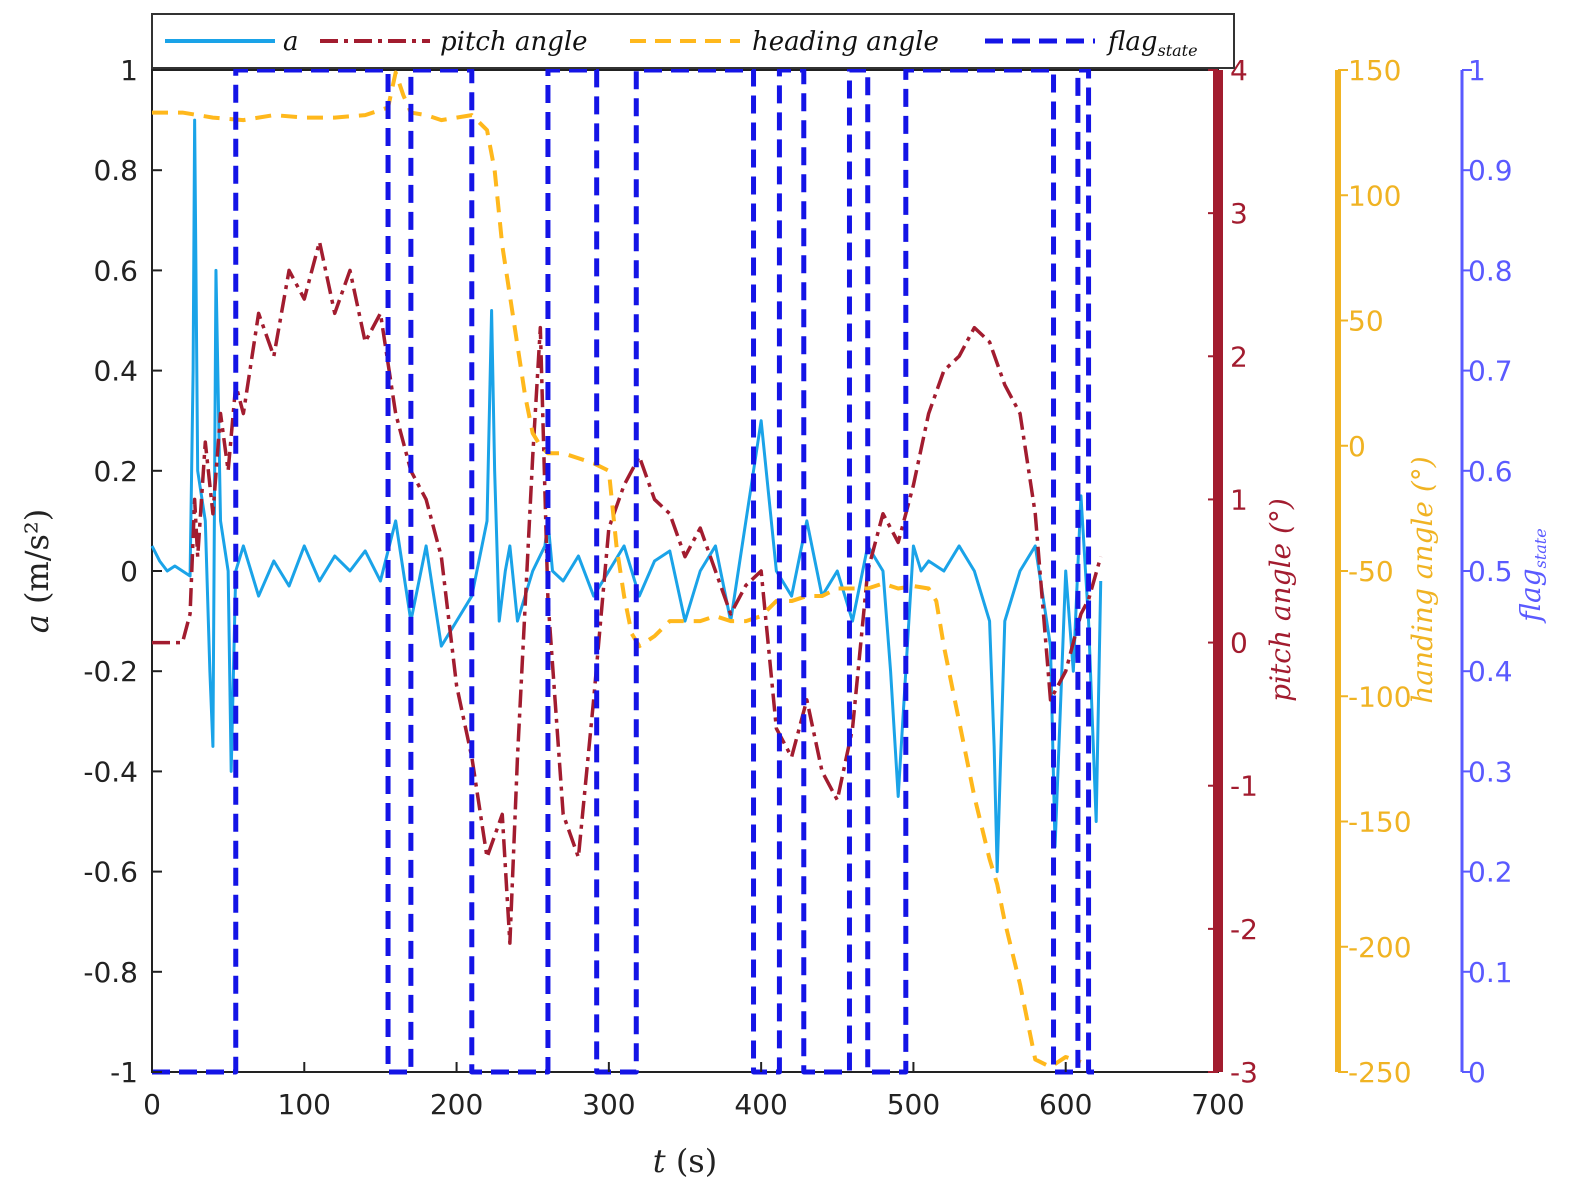 The image size is (1575, 1202). What do you see at coordinates (129, 571) in the screenshot?
I see `left-tick-label: 0` at bounding box center [129, 571].